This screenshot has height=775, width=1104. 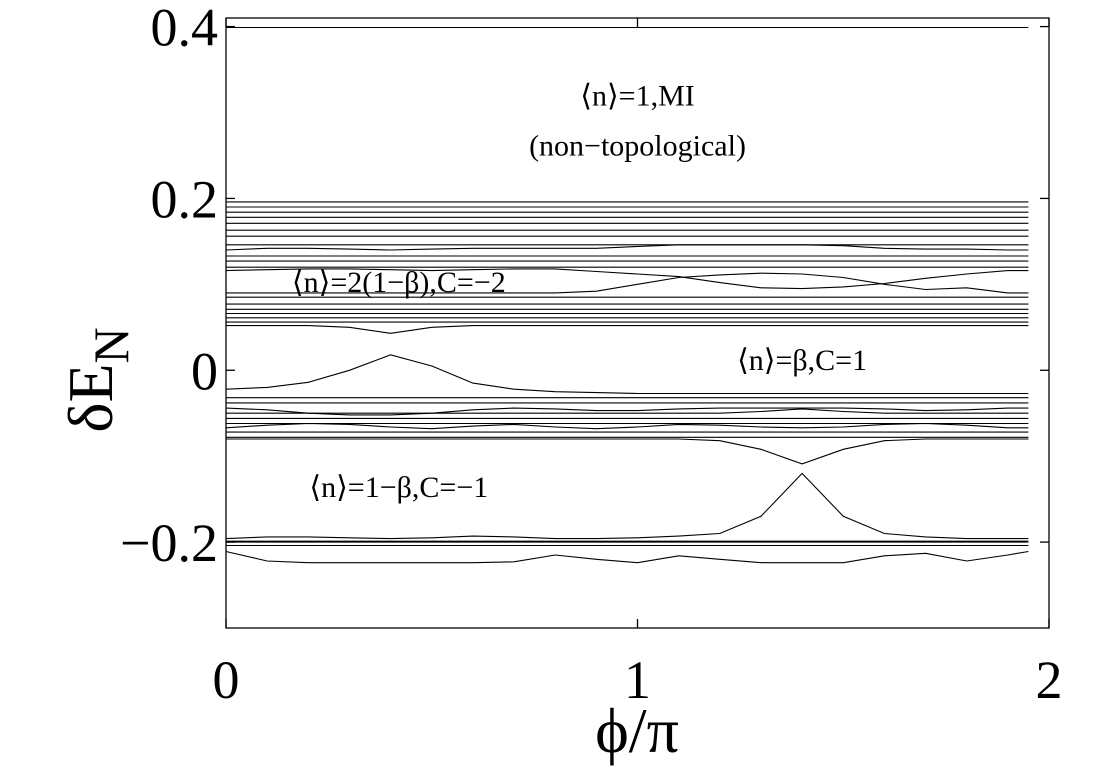 I want to click on x-axis-label: ϕ/π, so click(x=637, y=730).